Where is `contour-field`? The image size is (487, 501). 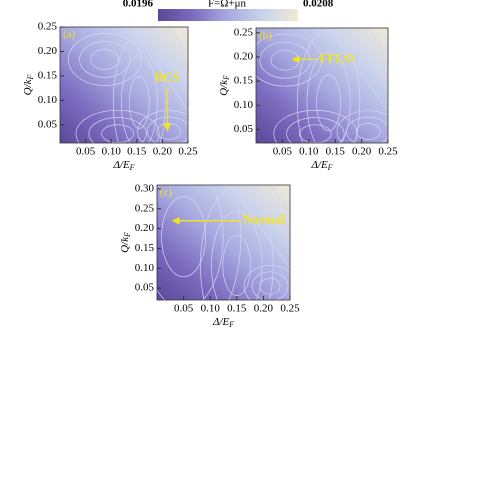
contour-field is located at coordinates (223, 242).